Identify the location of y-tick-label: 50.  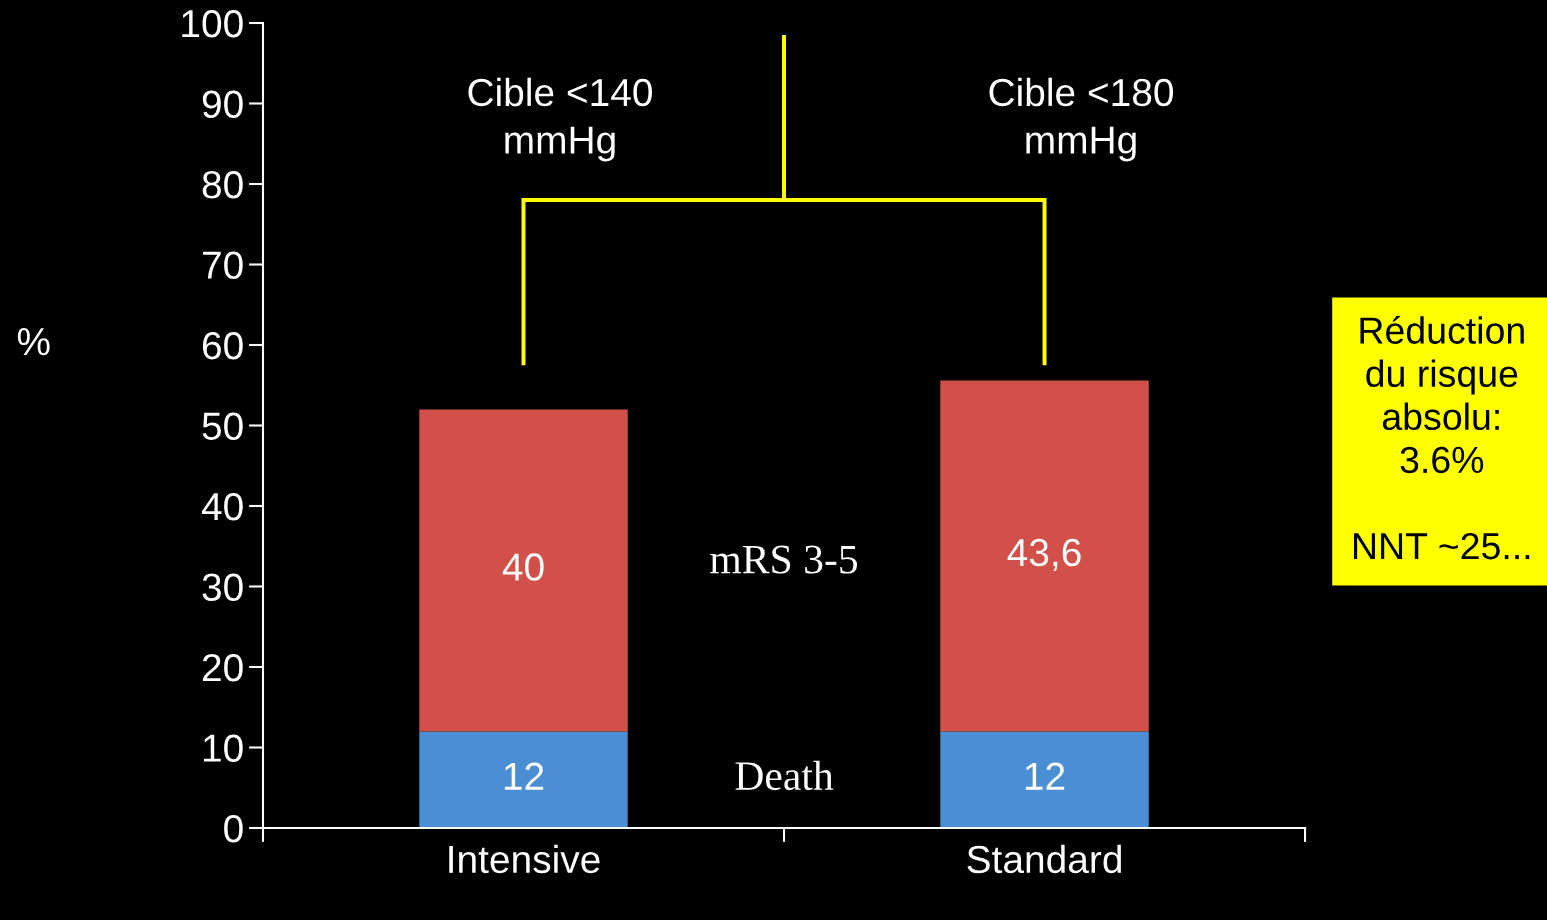
(222, 426).